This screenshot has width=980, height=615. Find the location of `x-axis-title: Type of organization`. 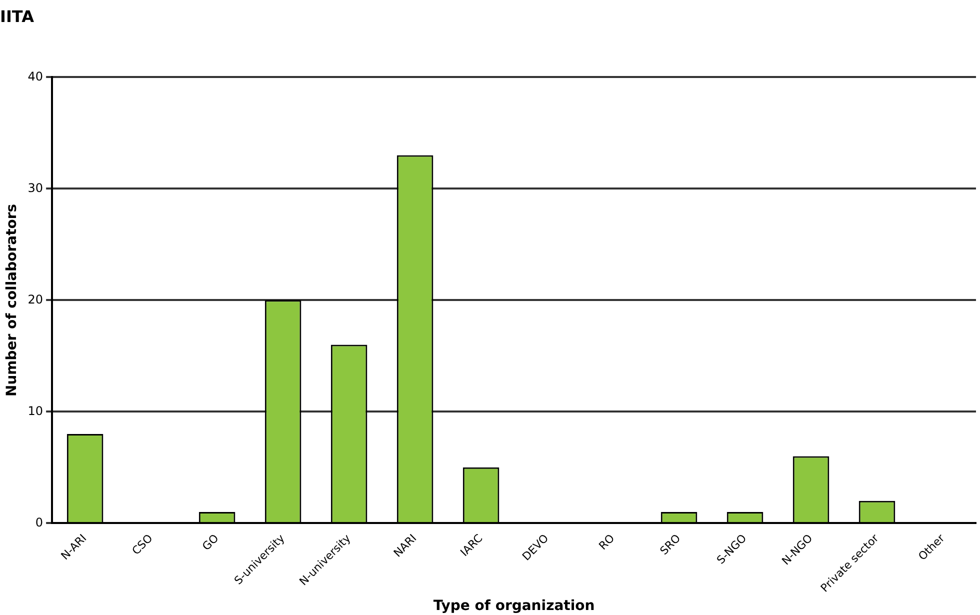

x-axis-title: Type of organization is located at coordinates (514, 606).